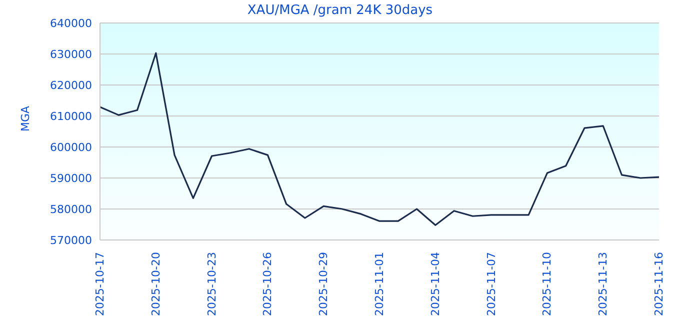 This screenshot has height=320, width=680. Describe the element at coordinates (71, 240) in the screenshot. I see `y-tick-label: 570000` at that location.